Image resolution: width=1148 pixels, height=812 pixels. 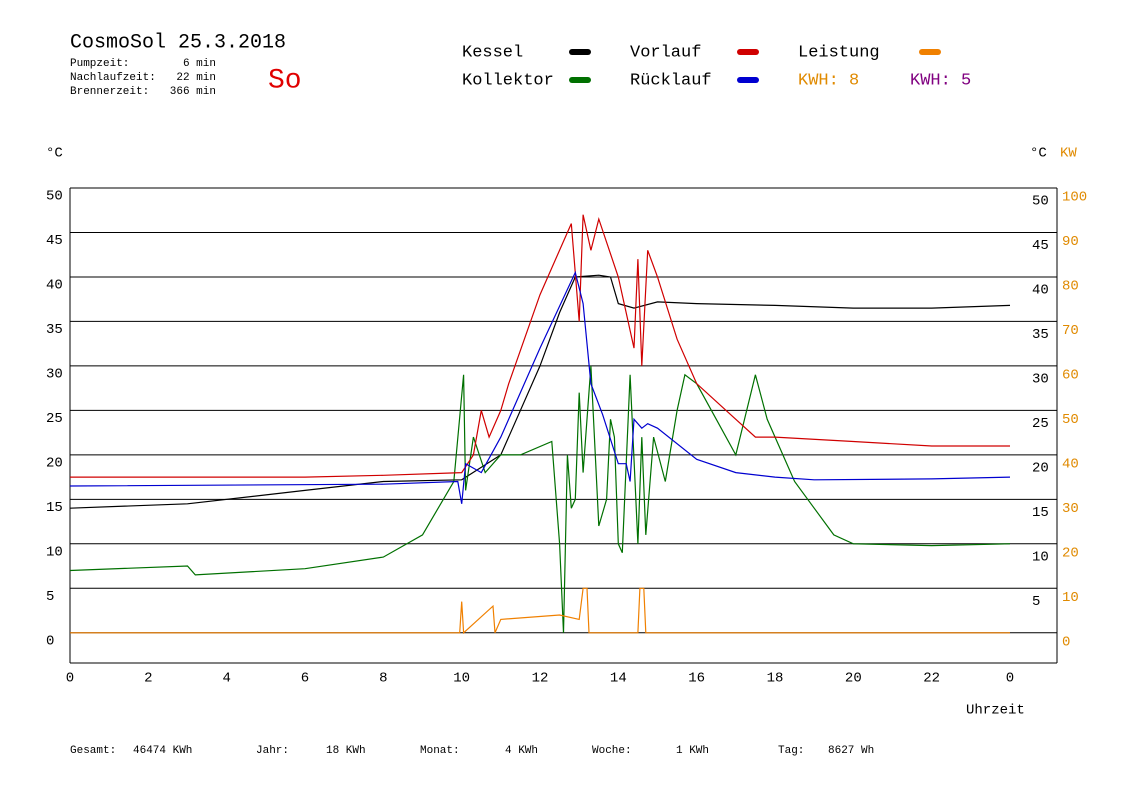 What do you see at coordinates (162, 751) in the screenshot?
I see `footer-value: 46474 KWh` at bounding box center [162, 751].